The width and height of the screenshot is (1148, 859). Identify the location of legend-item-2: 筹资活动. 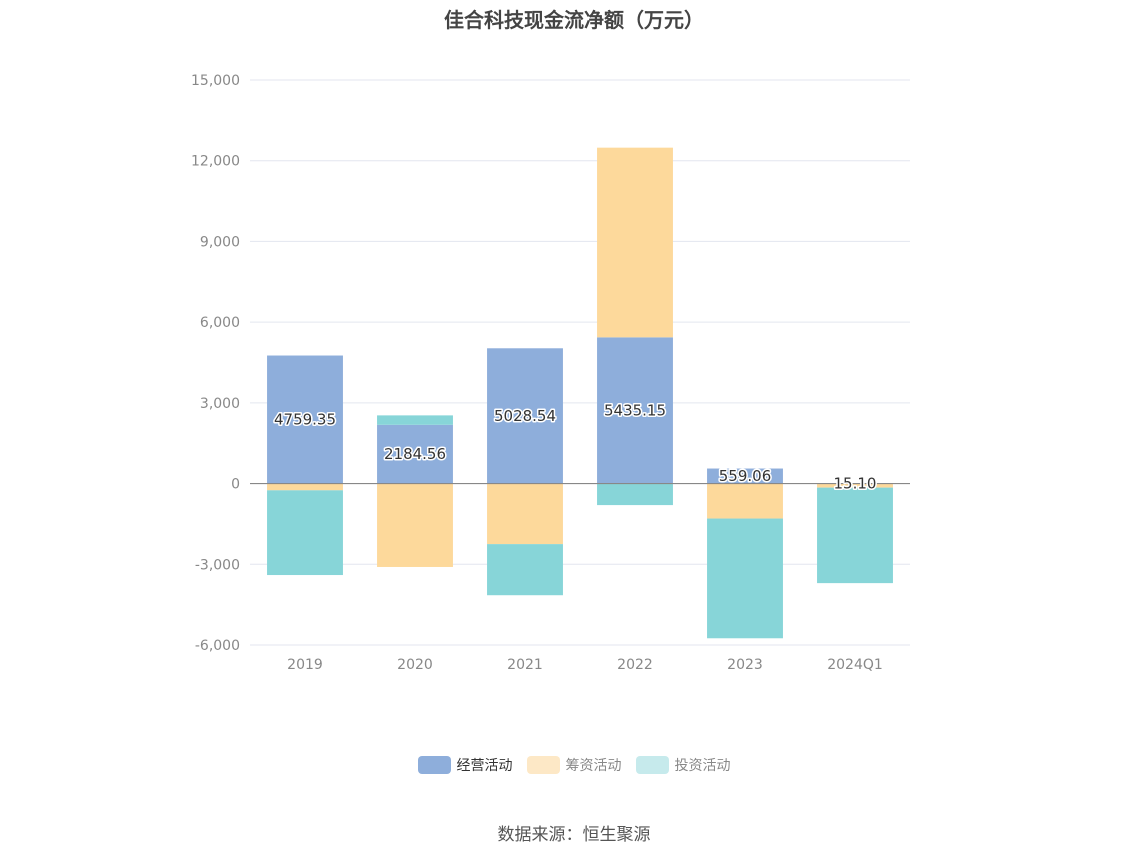
(574, 765).